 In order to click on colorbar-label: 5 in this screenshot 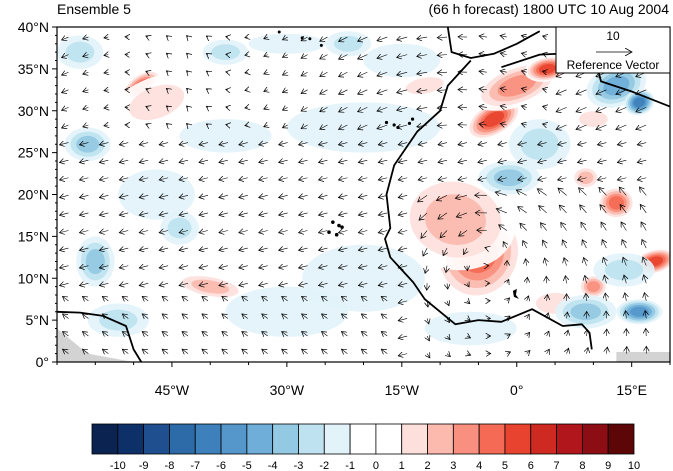, I will do `click(505, 465)`.